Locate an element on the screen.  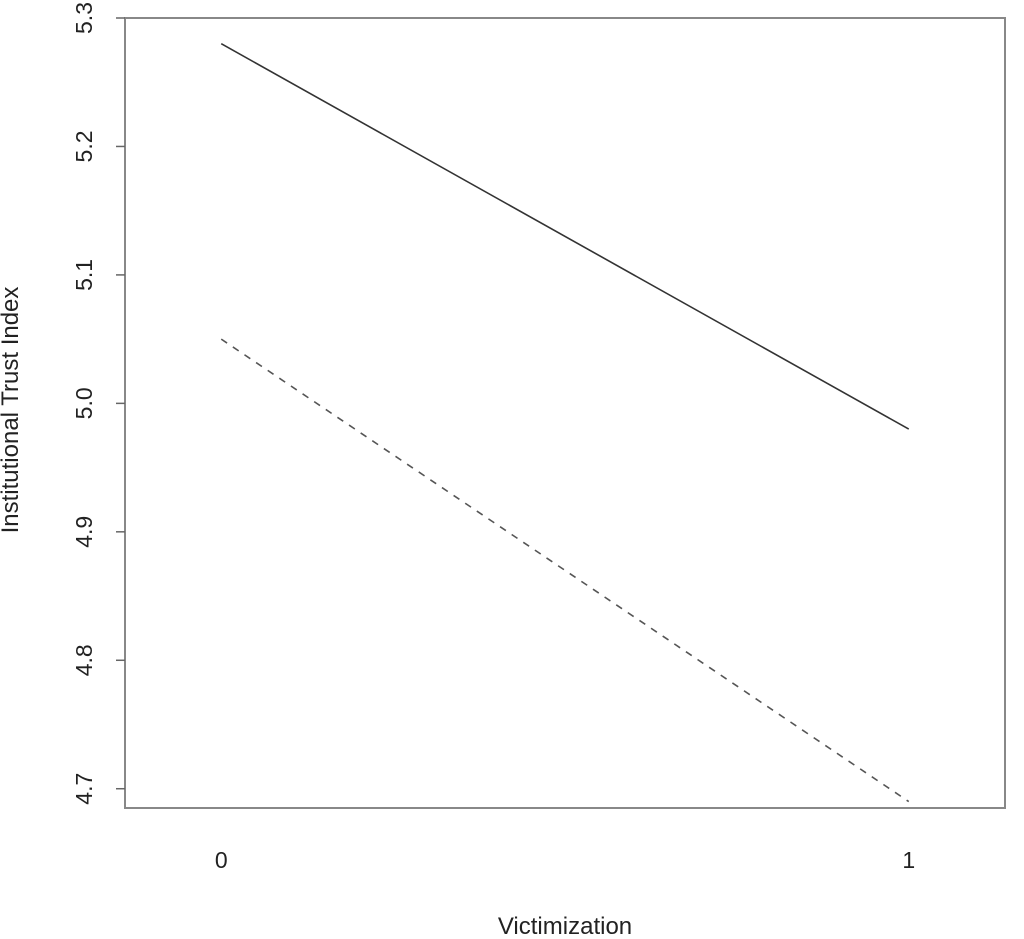
y-tick-label: 5.2 is located at coordinates (84, 146).